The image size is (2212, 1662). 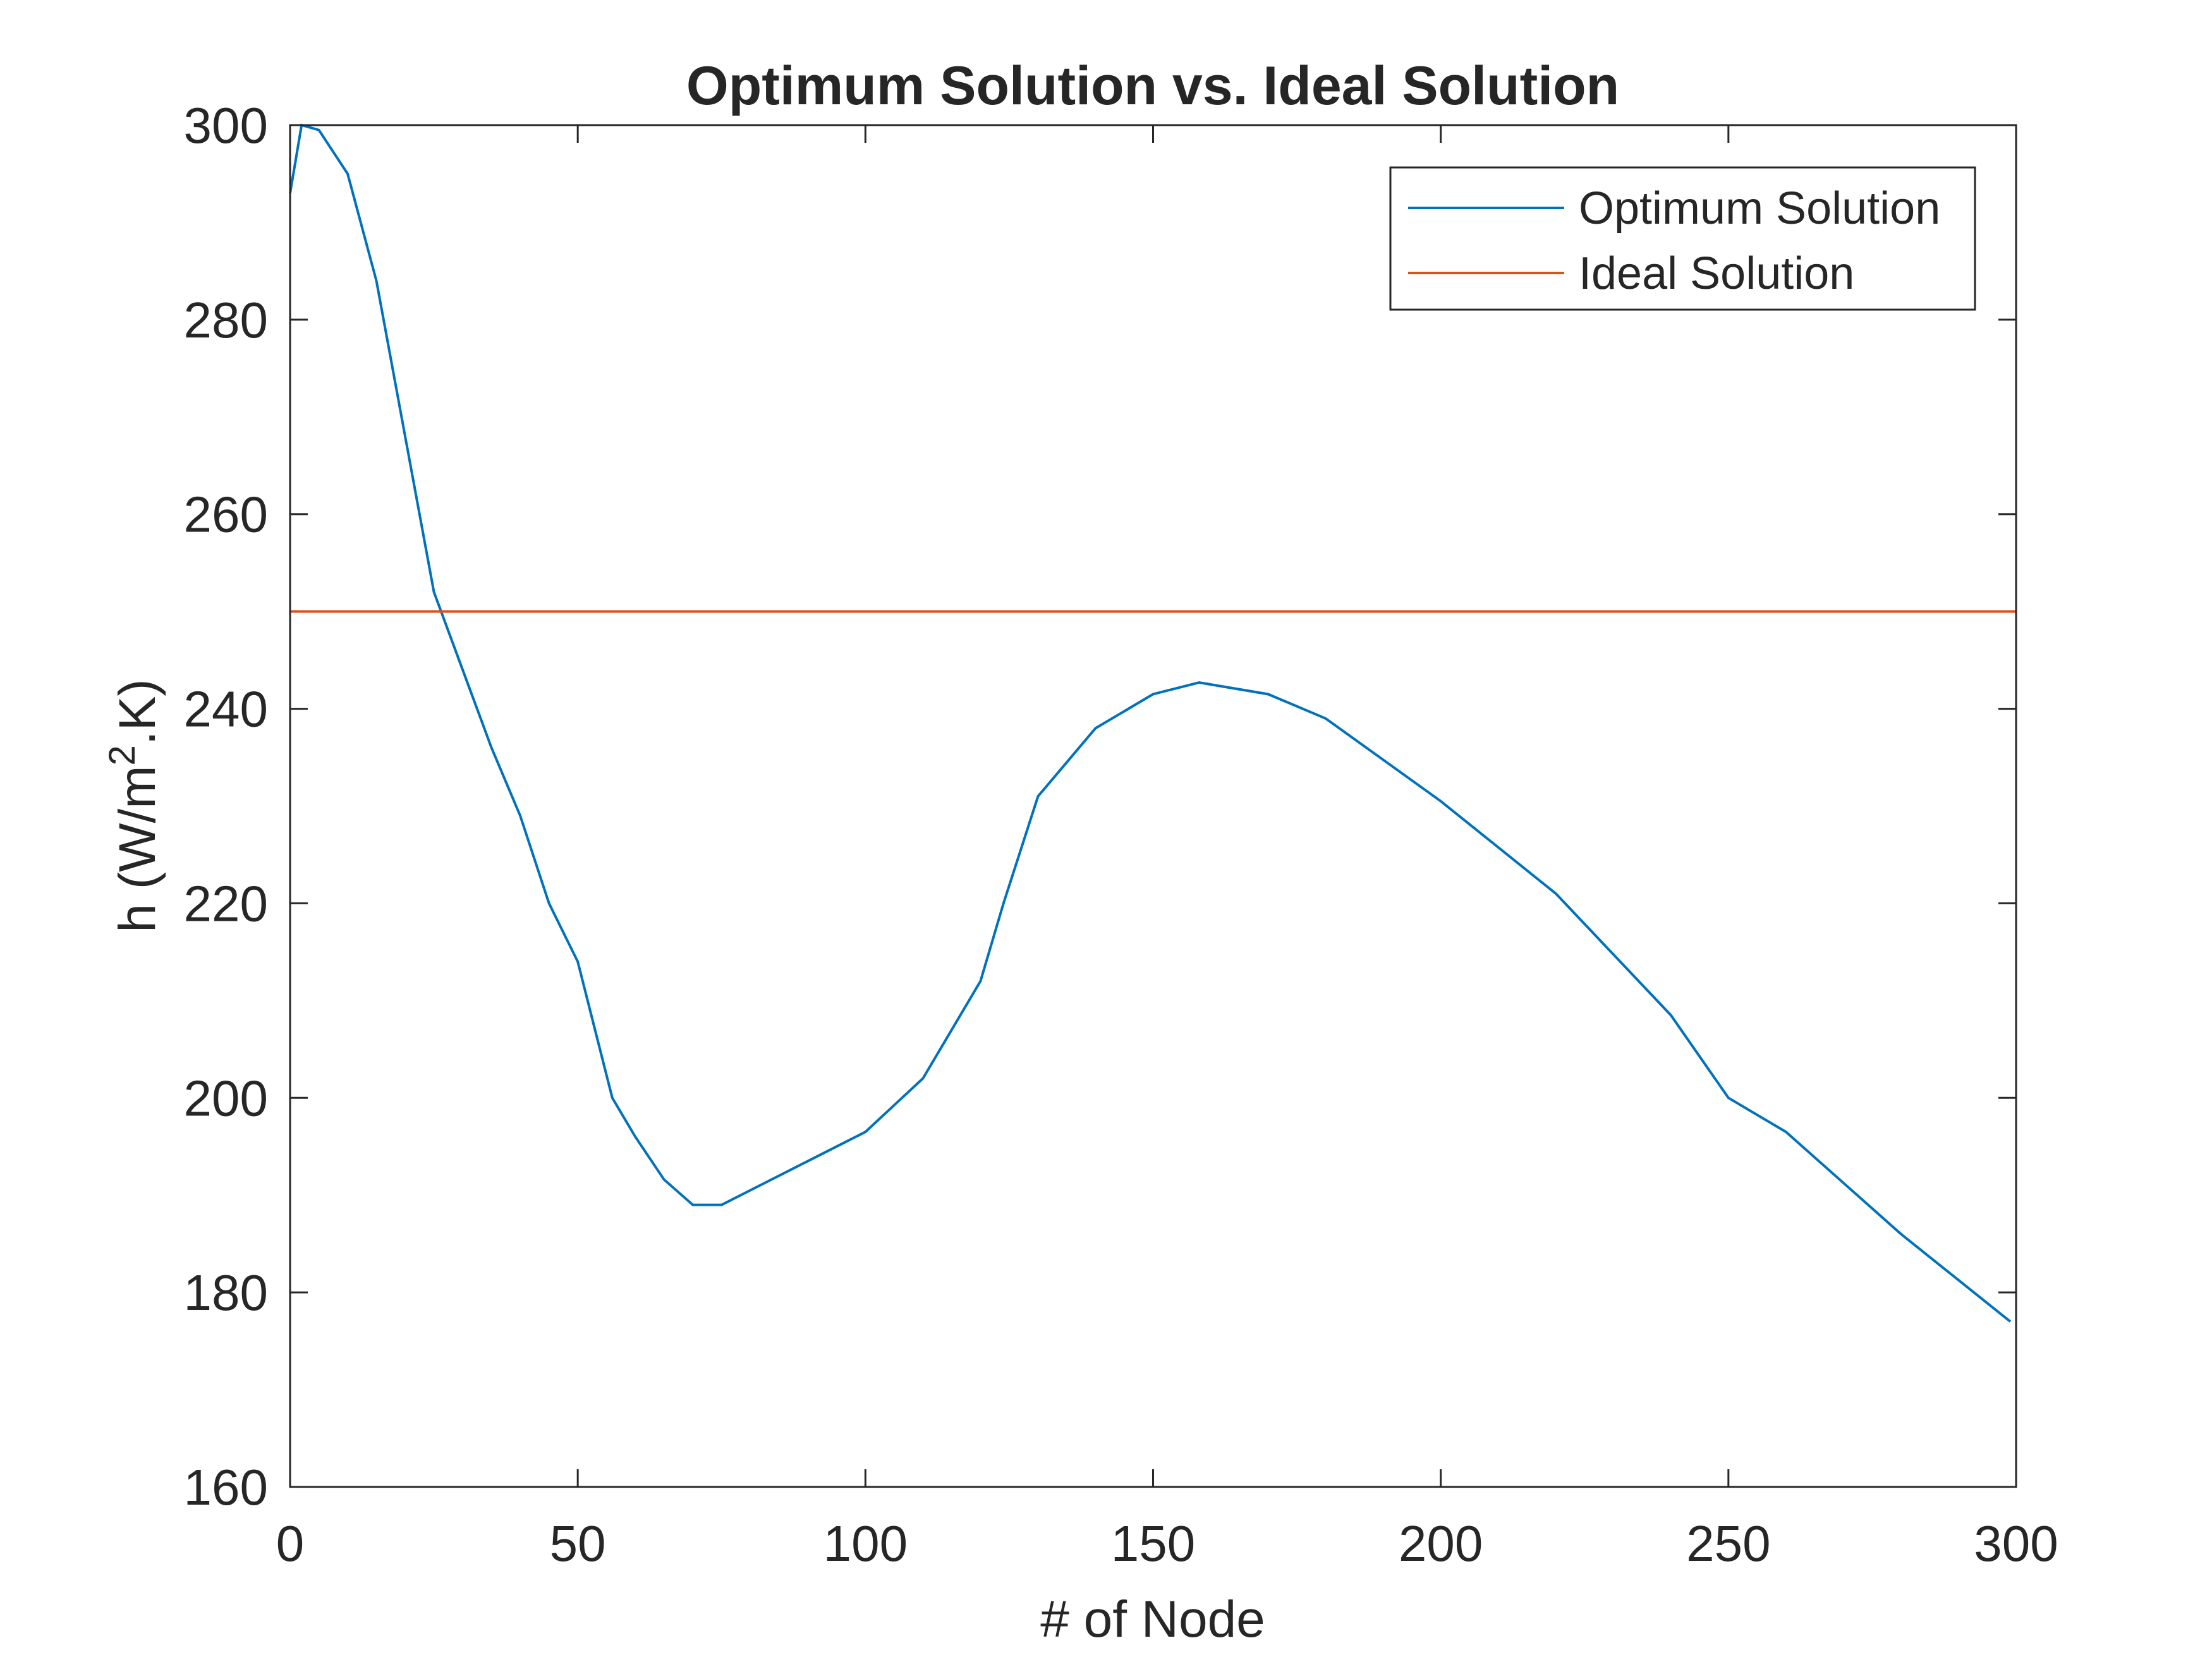 I want to click on legend-label: Optimum Solution, so click(x=1759, y=208).